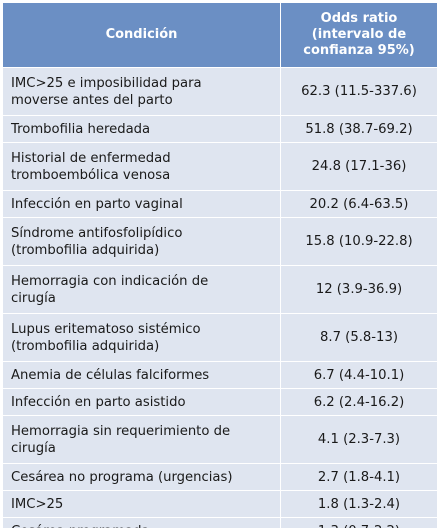 The height and width of the screenshot is (528, 439). I want to click on odds-ratio-cell: 15.8 (10.9-22.8), so click(359, 241).